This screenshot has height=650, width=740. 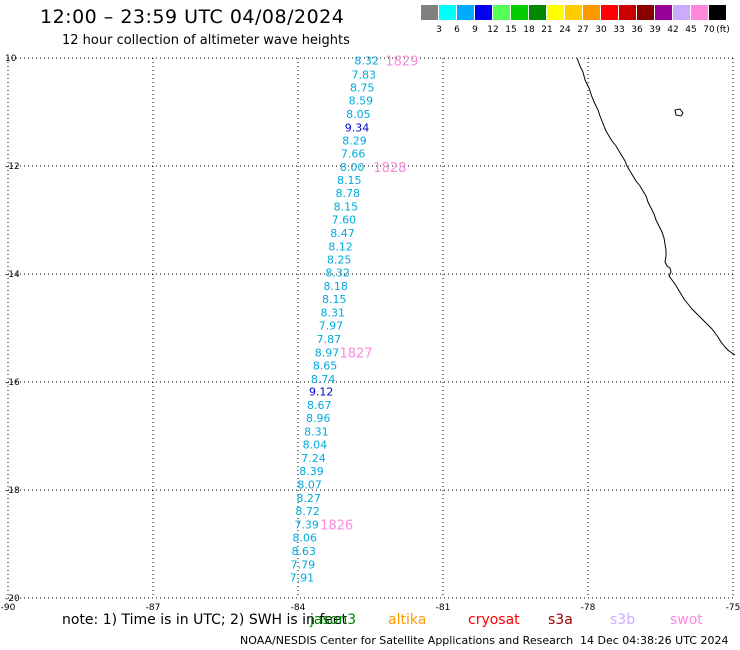 What do you see at coordinates (494, 620) in the screenshot?
I see `satellite-legend-item: cryosat` at bounding box center [494, 620].